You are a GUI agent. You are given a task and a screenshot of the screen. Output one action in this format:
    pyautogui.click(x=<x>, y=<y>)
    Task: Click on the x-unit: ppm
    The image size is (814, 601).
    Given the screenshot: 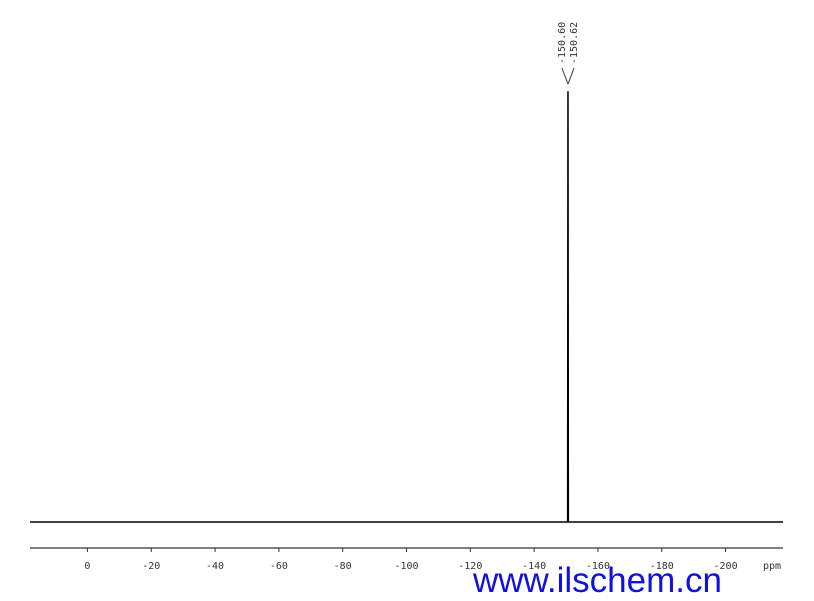 What is the action you would take?
    pyautogui.click(x=772, y=566)
    